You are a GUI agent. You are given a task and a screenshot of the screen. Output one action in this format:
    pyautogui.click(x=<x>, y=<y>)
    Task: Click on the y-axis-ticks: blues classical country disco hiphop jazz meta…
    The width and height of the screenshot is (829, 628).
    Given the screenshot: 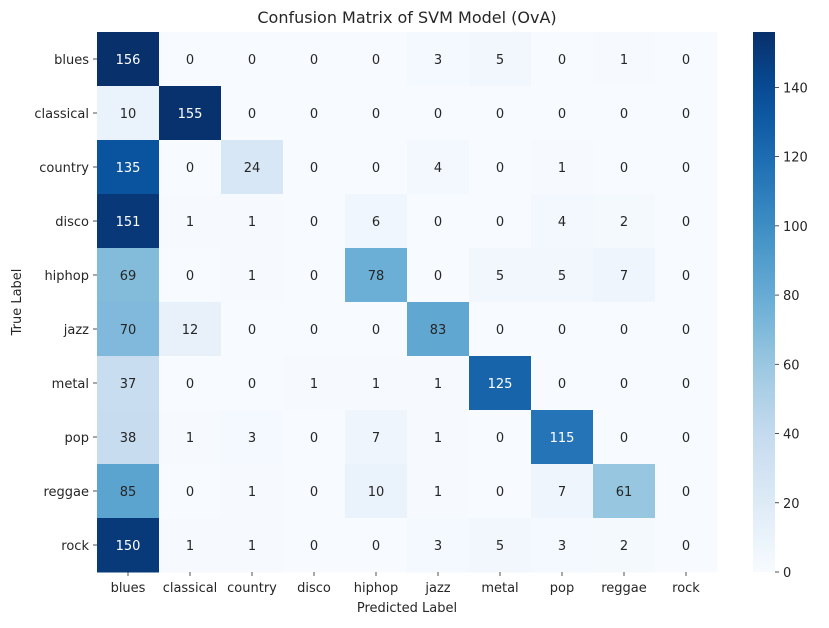 What is the action you would take?
    pyautogui.click(x=65, y=303)
    